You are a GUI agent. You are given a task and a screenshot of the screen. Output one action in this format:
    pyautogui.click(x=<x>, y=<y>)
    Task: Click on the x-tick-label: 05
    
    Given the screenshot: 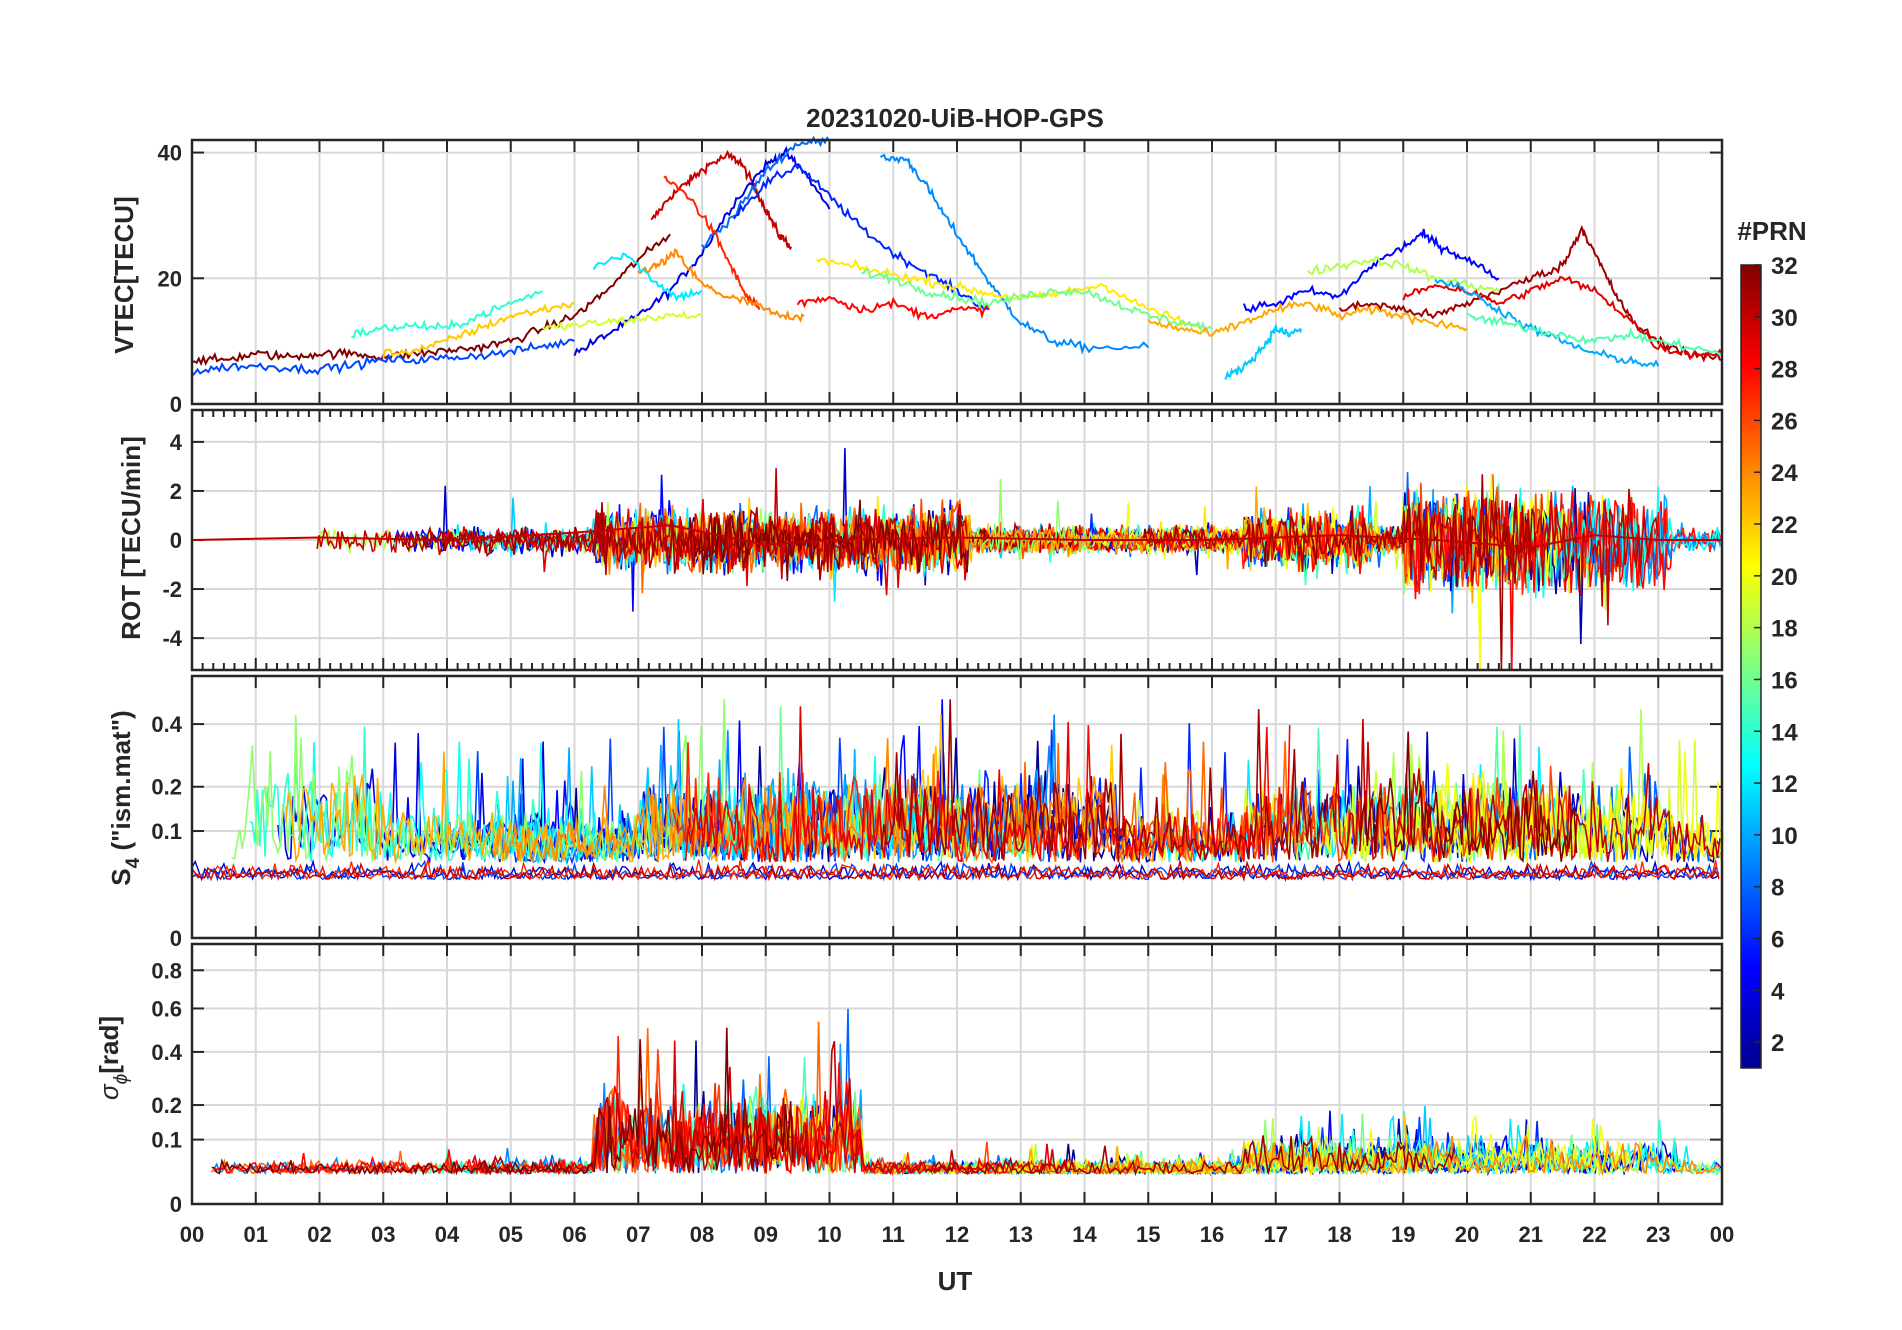 What is the action you would take?
    pyautogui.click(x=511, y=1234)
    